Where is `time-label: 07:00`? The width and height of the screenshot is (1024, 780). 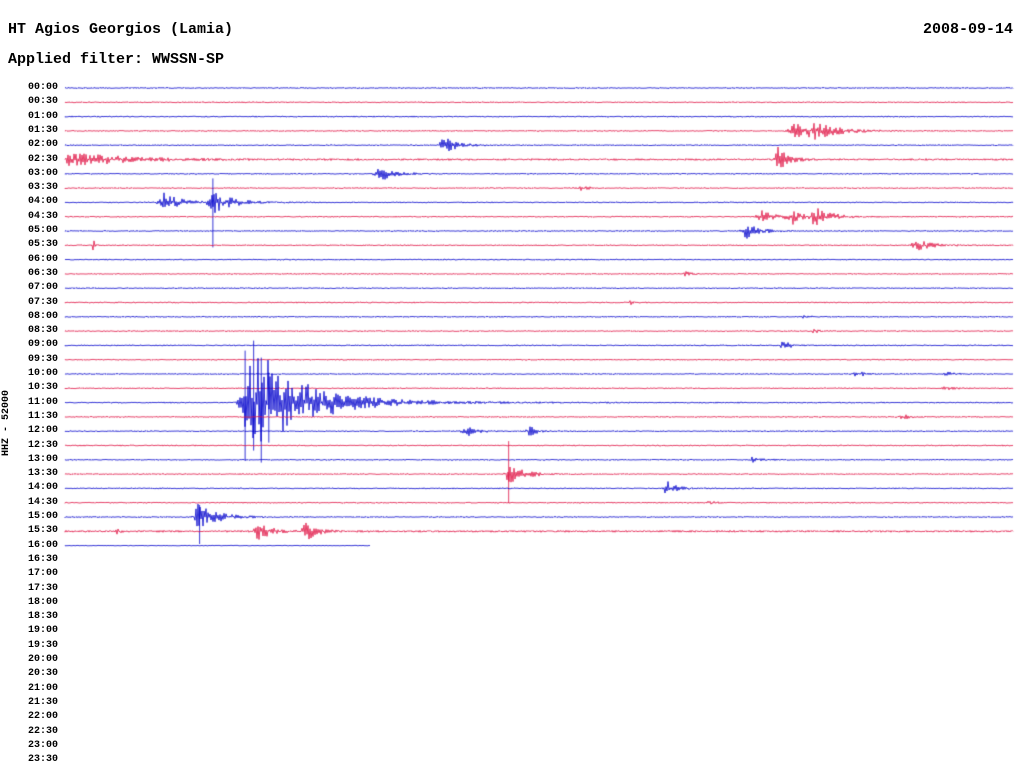
time-label: 07:00 is located at coordinates (42, 288).